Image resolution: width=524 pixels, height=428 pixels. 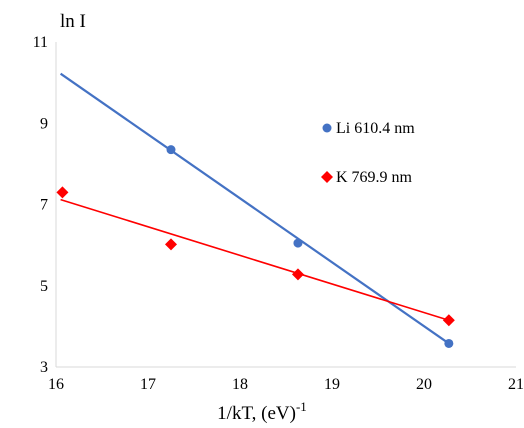 What do you see at coordinates (374, 177) in the screenshot?
I see `legend-label-1: K 769.9 nm` at bounding box center [374, 177].